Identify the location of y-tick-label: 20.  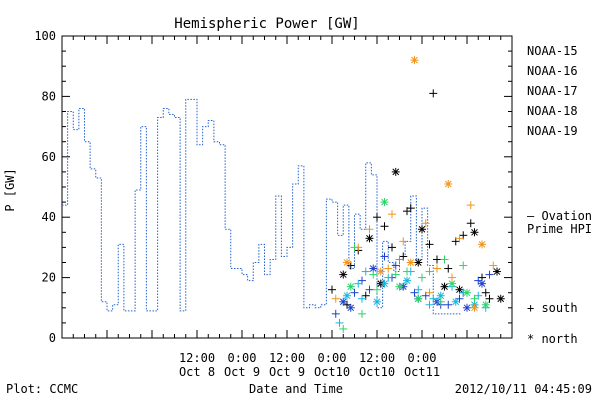
(49, 278).